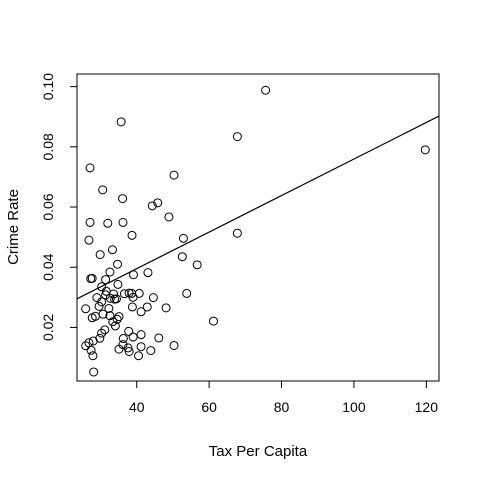 The width and height of the screenshot is (480, 480). What do you see at coordinates (258, 451) in the screenshot?
I see `x-axis-title: Tax Per Capita` at bounding box center [258, 451].